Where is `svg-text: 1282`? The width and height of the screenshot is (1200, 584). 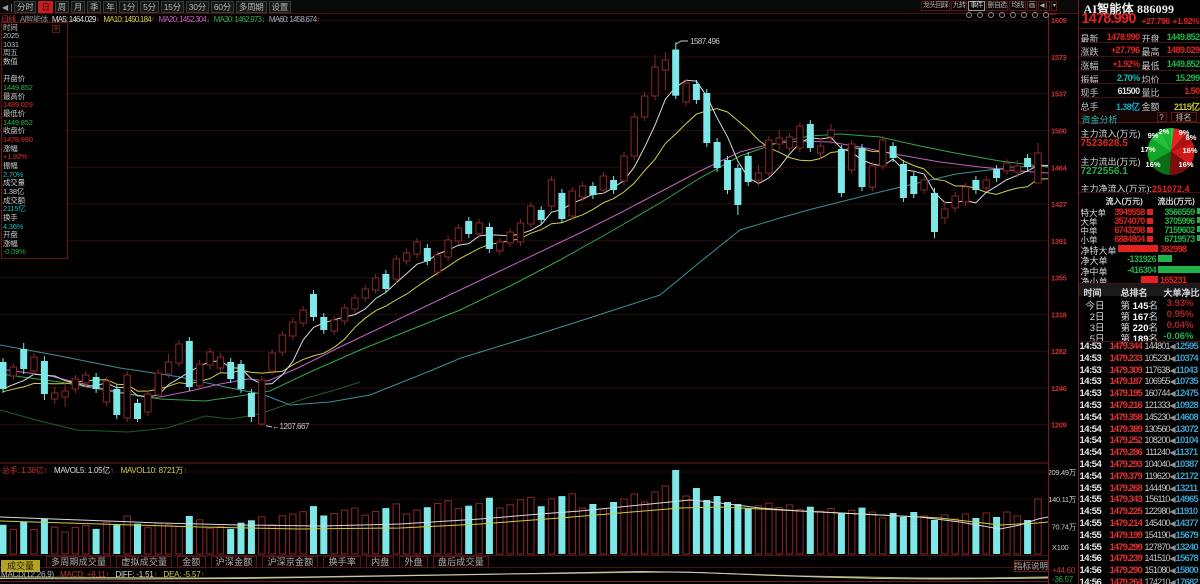
svg-text: 1282 is located at coordinates (1059, 351).